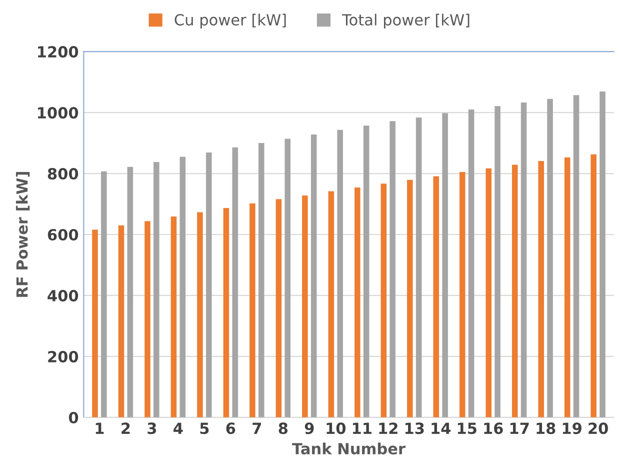 The height and width of the screenshot is (469, 620). I want to click on x-tick-label: 16, so click(493, 428).